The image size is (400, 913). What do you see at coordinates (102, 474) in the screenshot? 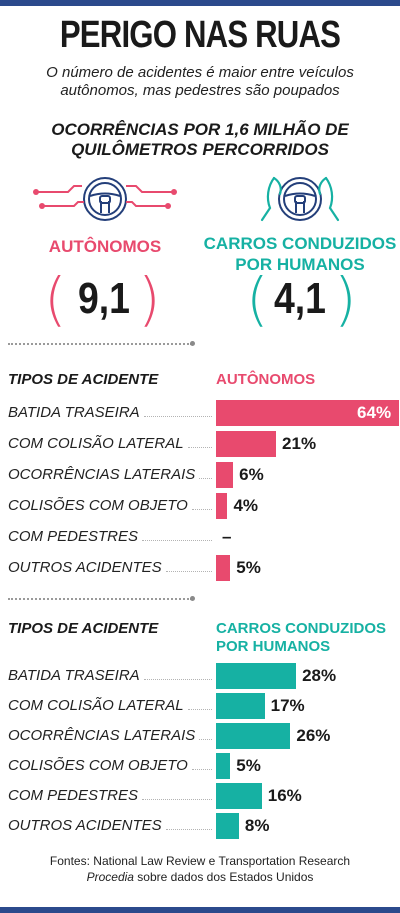
I see `autonomous-category-label: OCORRÊNCIAS LATERAIS` at bounding box center [102, 474].